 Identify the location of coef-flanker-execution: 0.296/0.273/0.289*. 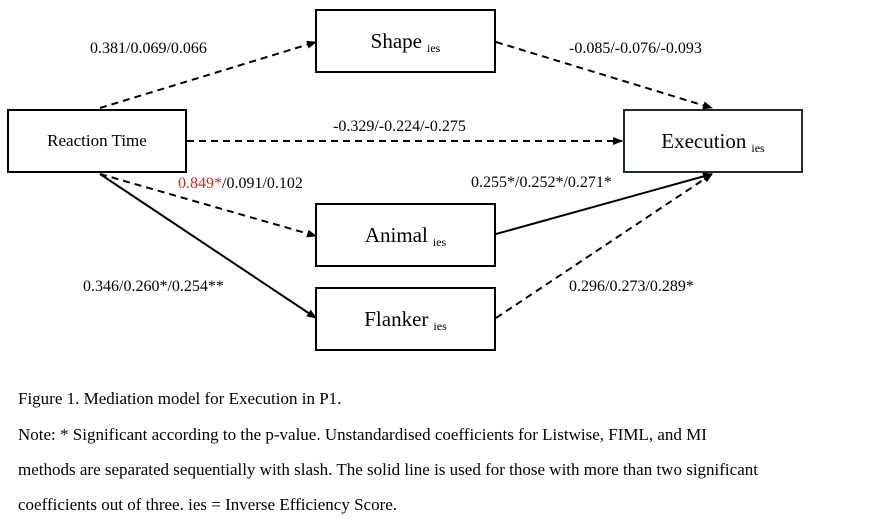
(631, 286).